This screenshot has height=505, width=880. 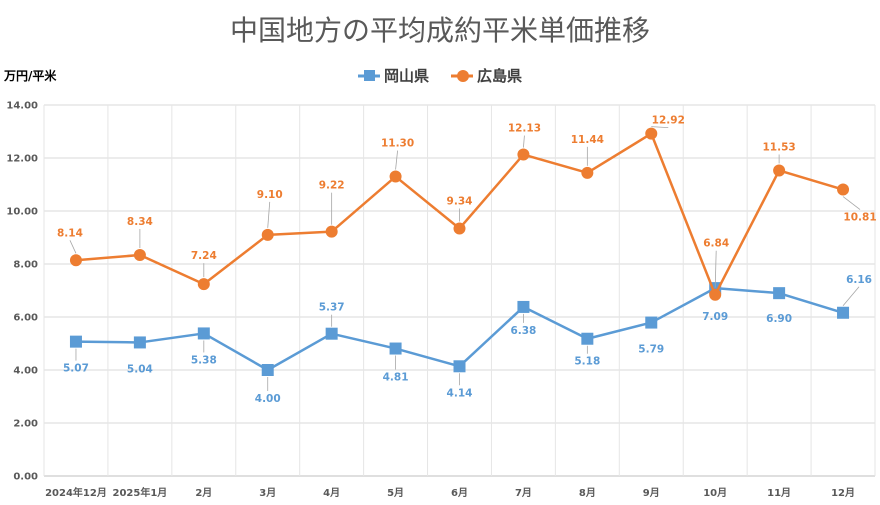 I want to click on hiroshima-data-label: 10.81, so click(x=859, y=218).